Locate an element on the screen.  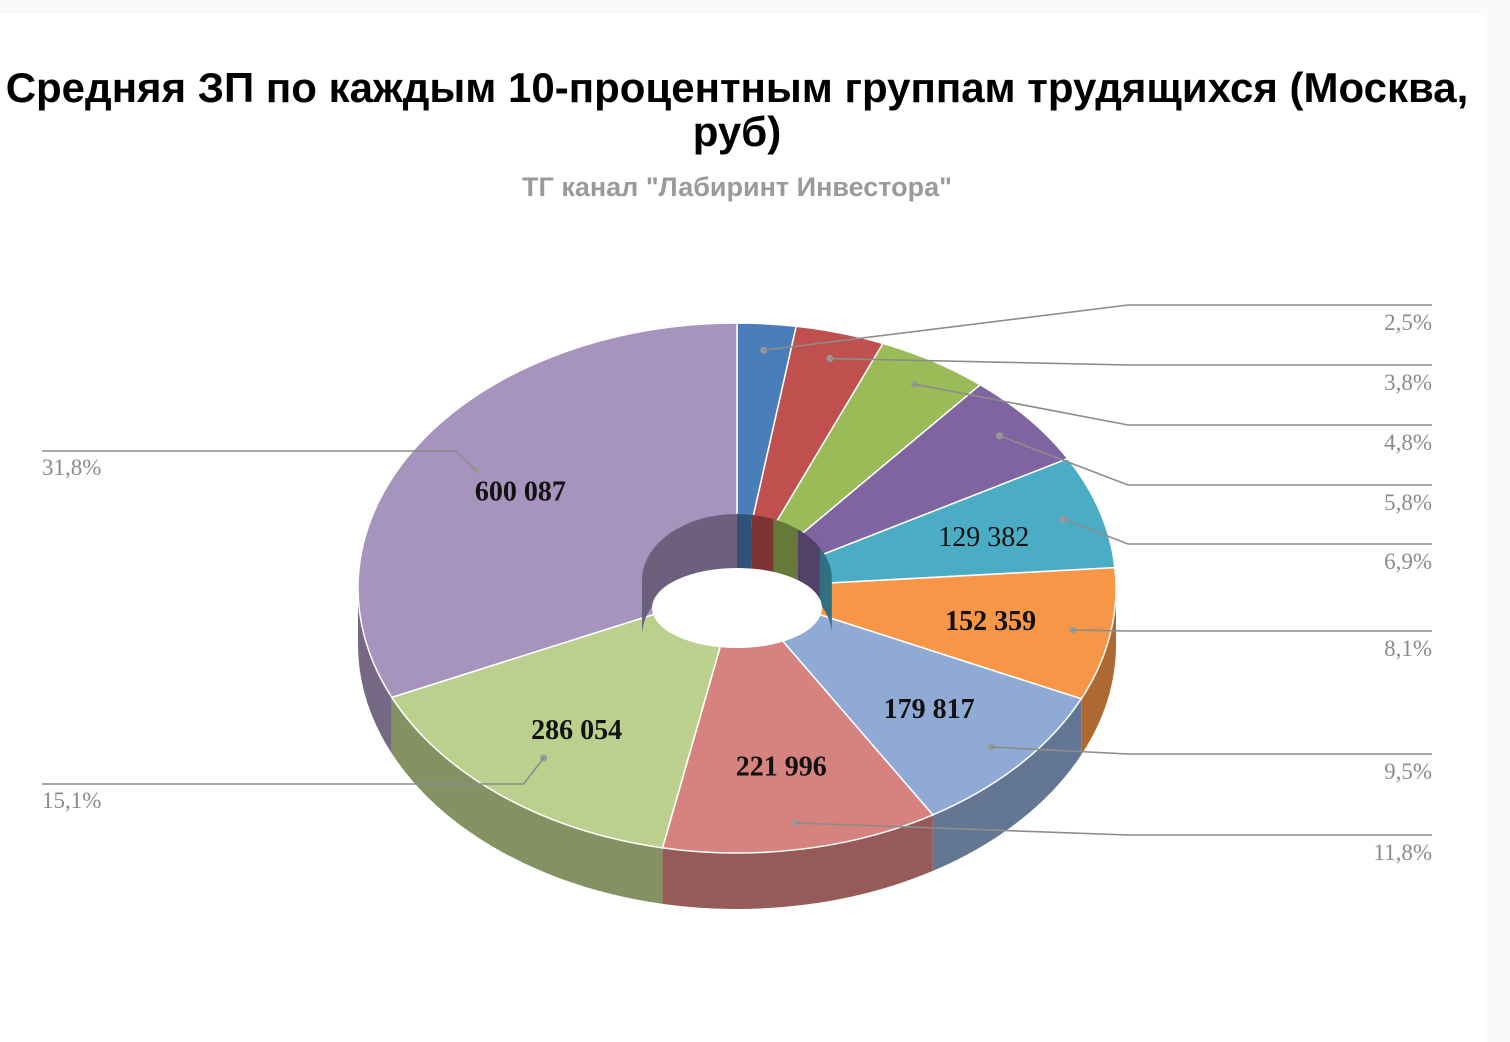
percent-label-3: 4,8% is located at coordinates (1408, 442).